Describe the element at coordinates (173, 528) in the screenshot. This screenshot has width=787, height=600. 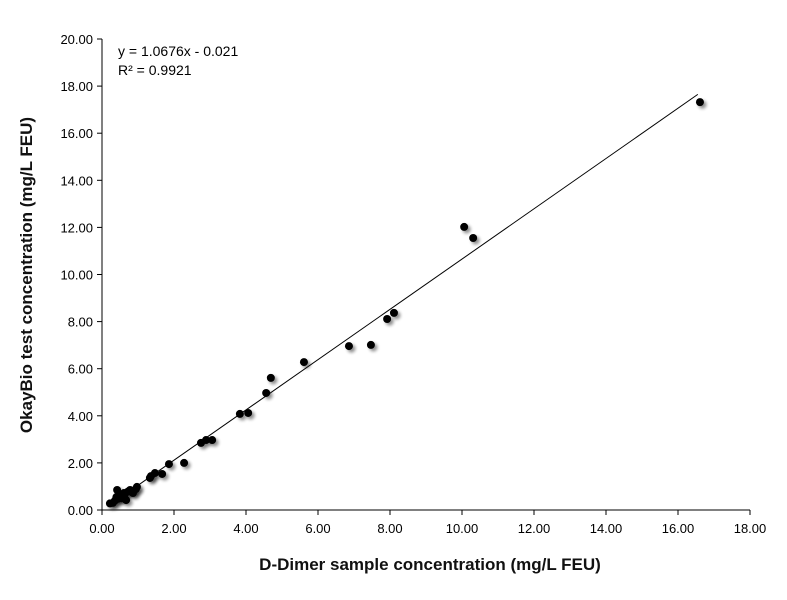
I see `x-tick-label: 2.00` at that location.